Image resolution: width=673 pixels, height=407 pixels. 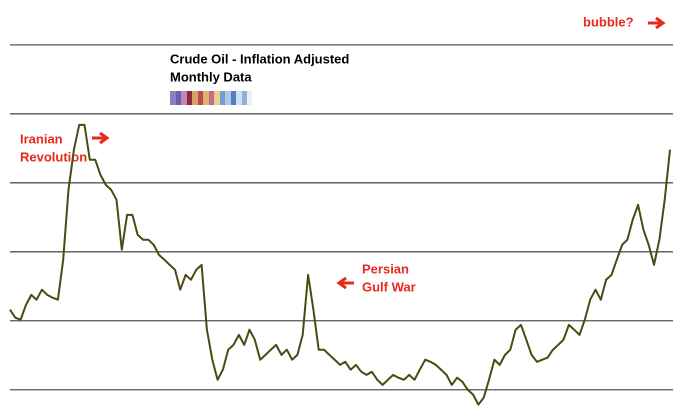 What do you see at coordinates (259, 58) in the screenshot?
I see `chart-title: Crude Oil - Inflation Adjusted` at bounding box center [259, 58].